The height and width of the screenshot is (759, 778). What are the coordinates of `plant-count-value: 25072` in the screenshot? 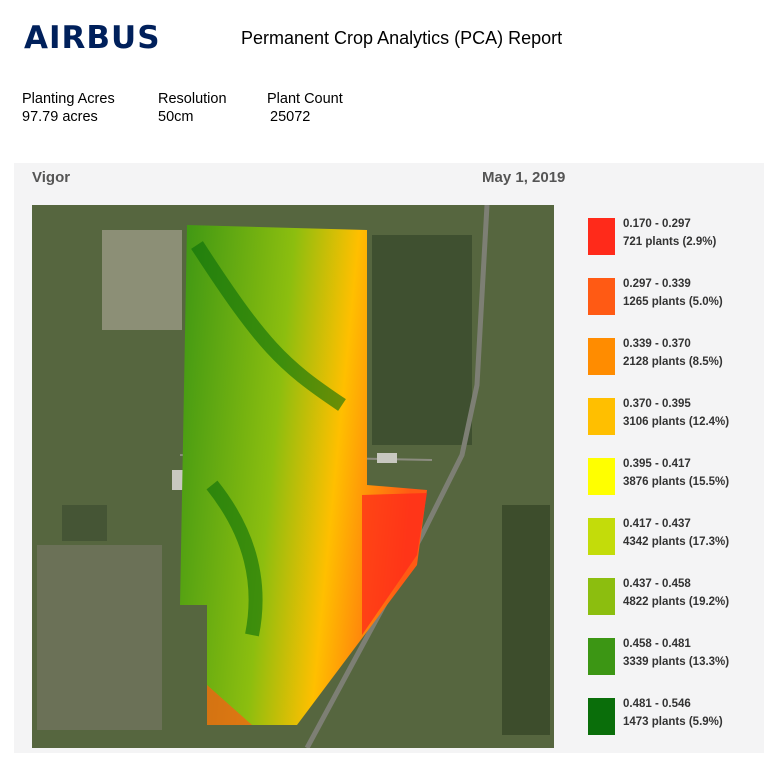 It's located at (290, 117).